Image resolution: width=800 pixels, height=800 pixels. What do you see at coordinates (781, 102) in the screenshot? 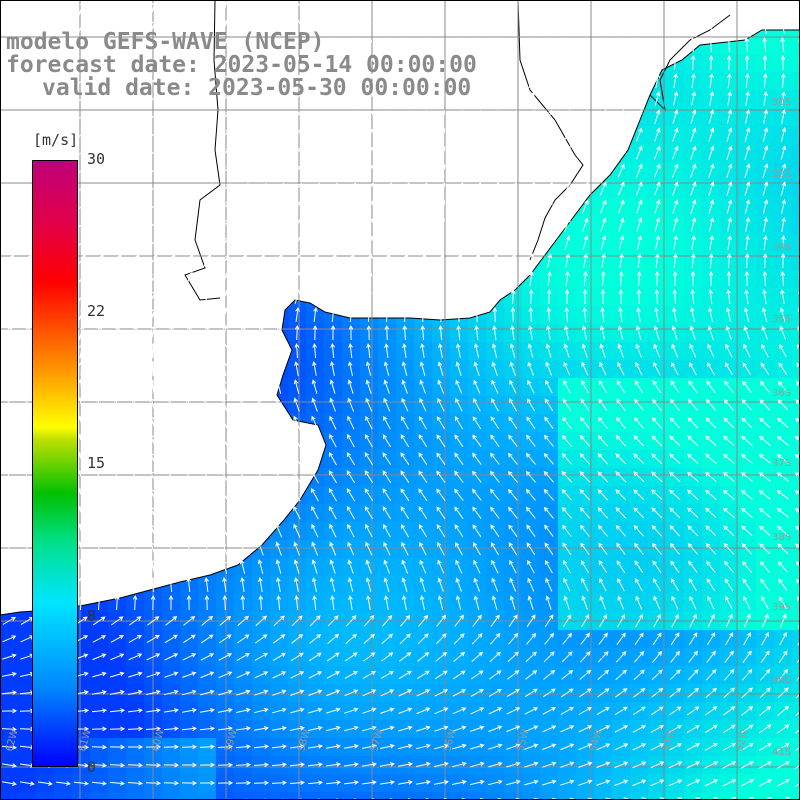
I see `lat-label: 30S` at bounding box center [781, 102].